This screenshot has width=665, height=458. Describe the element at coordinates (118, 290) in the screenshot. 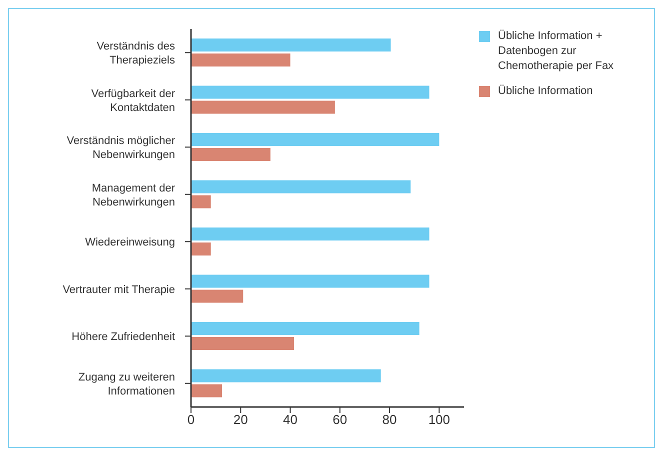

I see `y-tick-label: Vertrauter mit Therapie` at that location.